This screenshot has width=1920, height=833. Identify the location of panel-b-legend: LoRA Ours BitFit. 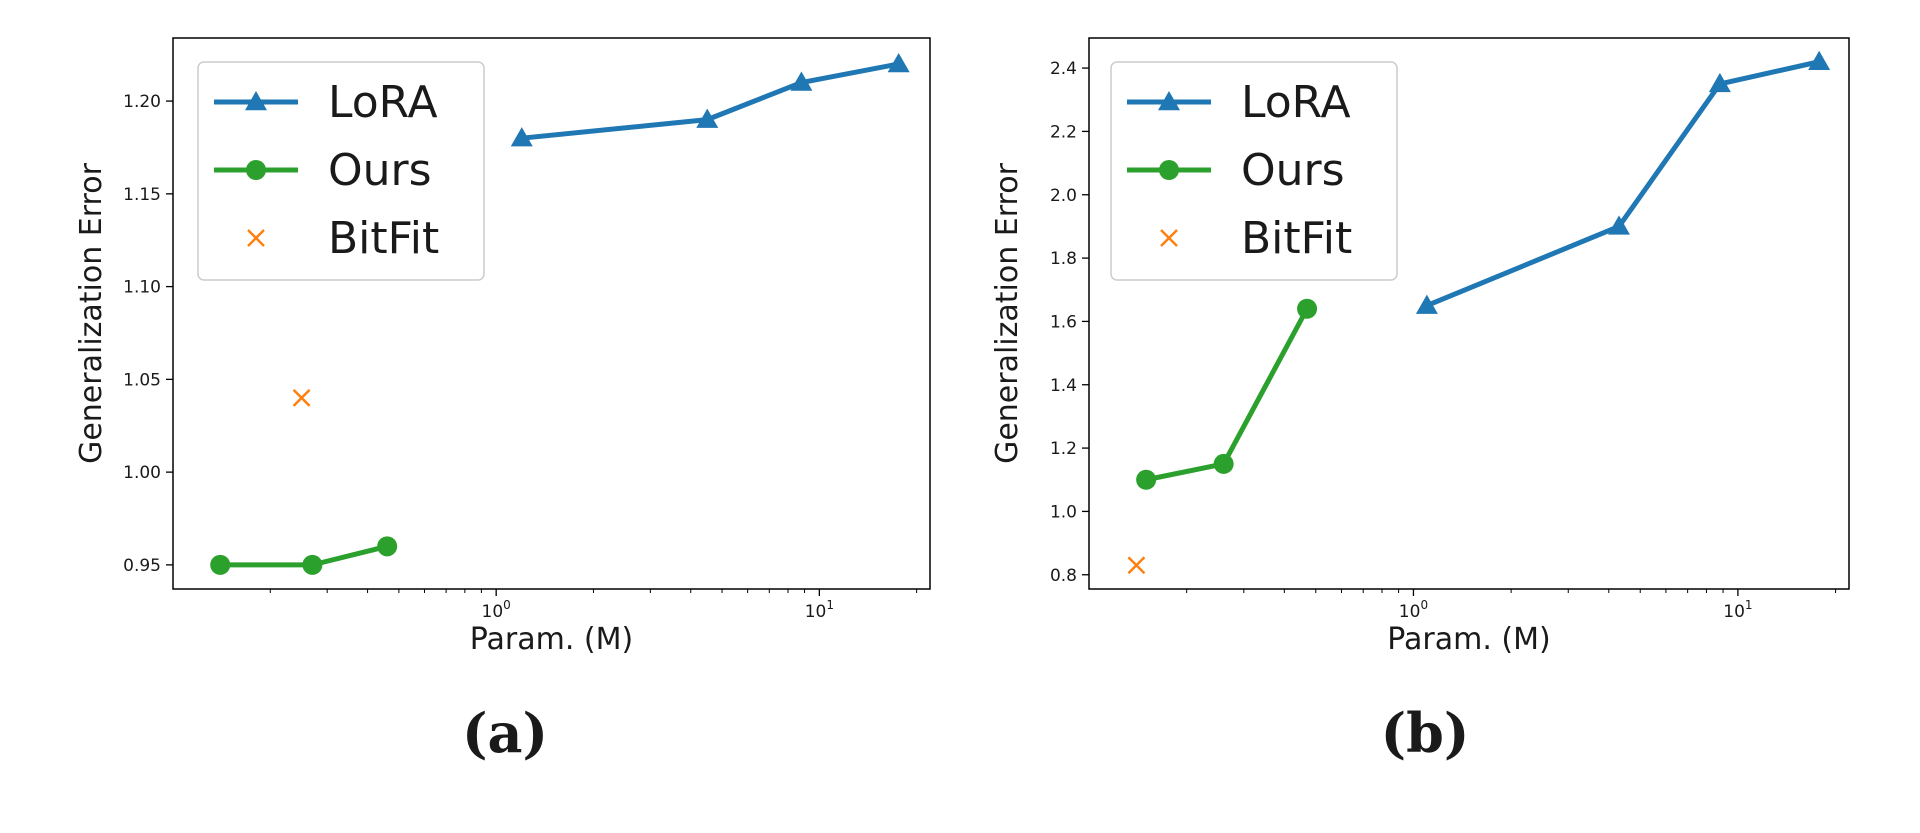
(1254, 171).